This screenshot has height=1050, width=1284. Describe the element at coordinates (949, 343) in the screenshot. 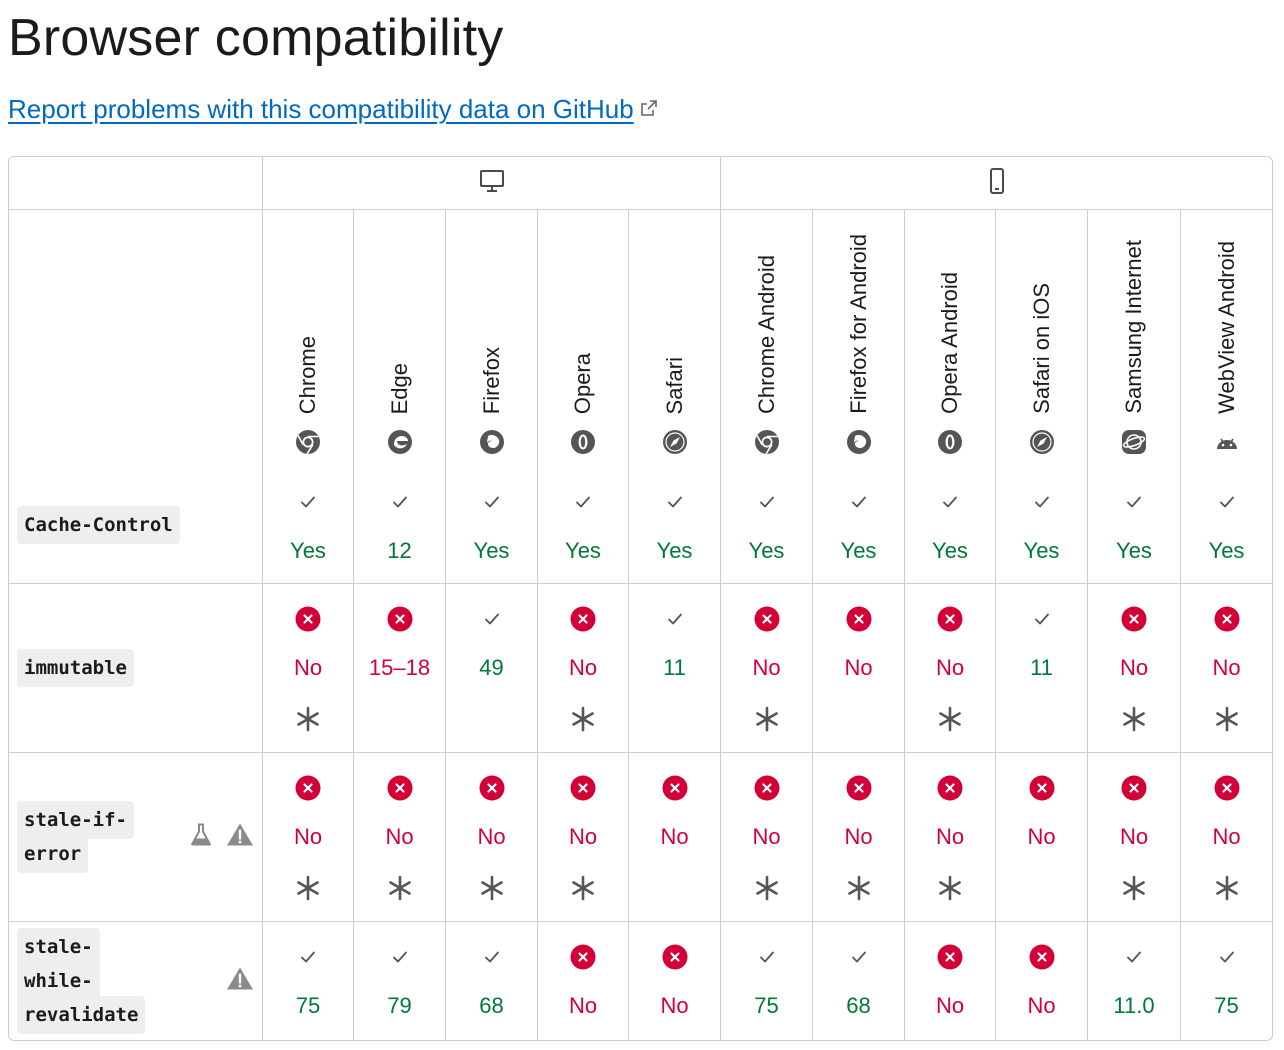

I see `browser-name: Opera Android` at that location.